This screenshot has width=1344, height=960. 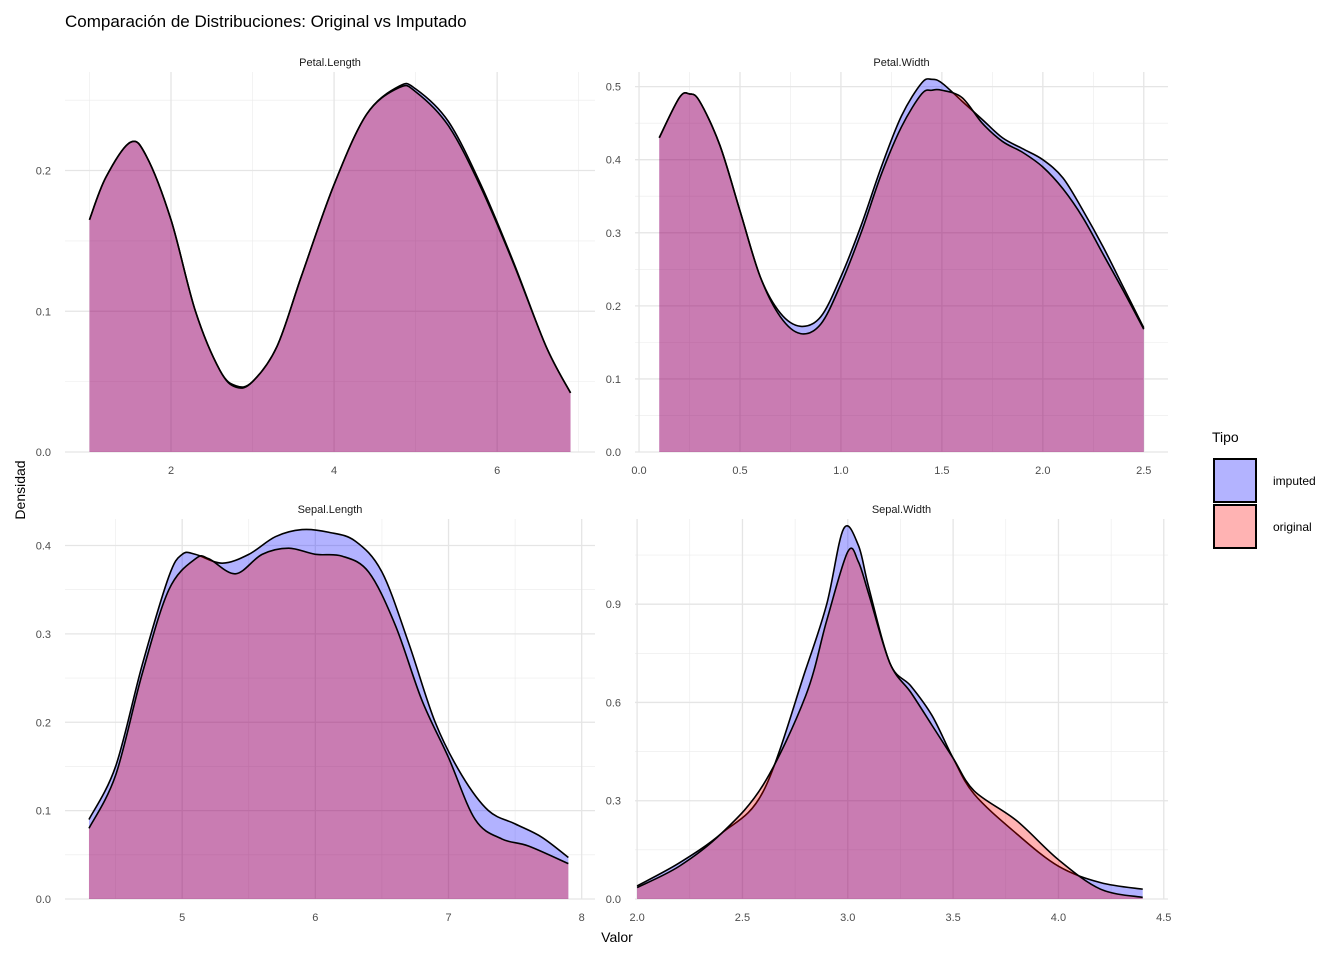 What do you see at coordinates (952, 918) in the screenshot?
I see `x-tick-label: 3.5` at bounding box center [952, 918].